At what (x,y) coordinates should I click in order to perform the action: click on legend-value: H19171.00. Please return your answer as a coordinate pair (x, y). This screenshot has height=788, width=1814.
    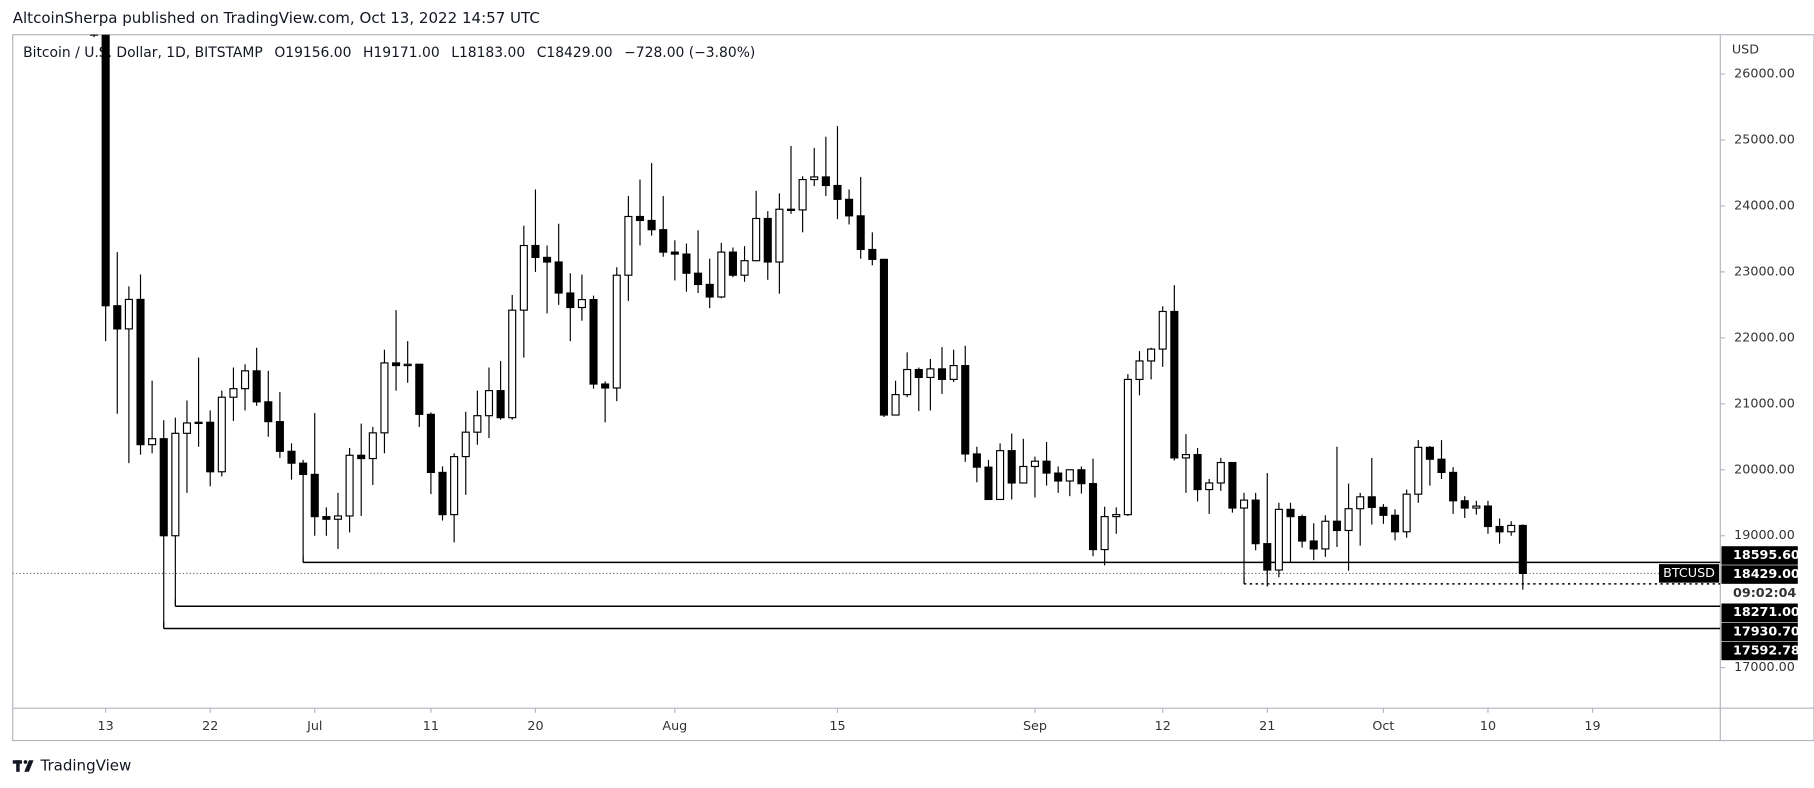
    Looking at the image, I should click on (401, 53).